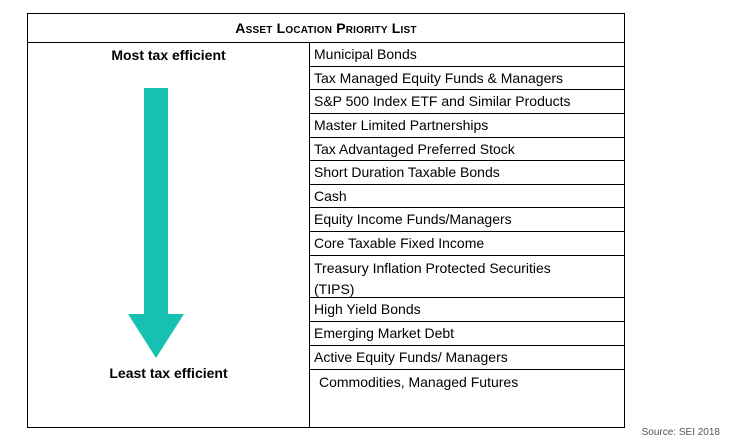  What do you see at coordinates (326, 28) in the screenshot?
I see `table-title: Asset Location Priority List` at bounding box center [326, 28].